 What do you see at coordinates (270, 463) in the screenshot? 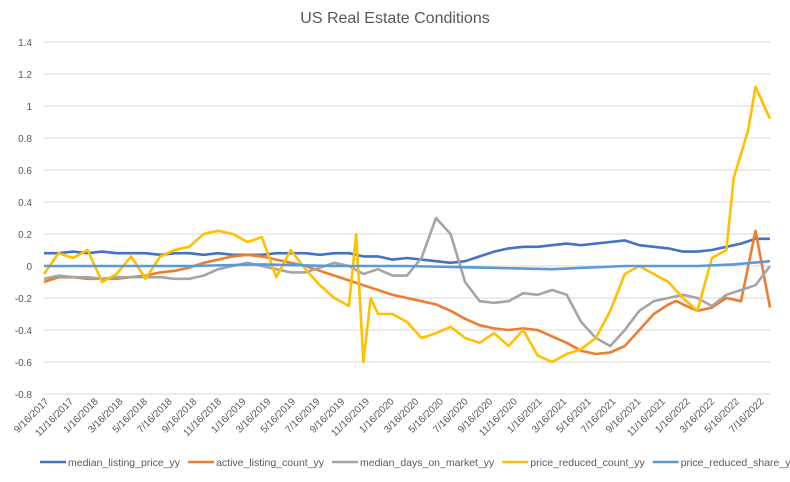
I see `legend-label: active_listing_count_yy` at bounding box center [270, 463].